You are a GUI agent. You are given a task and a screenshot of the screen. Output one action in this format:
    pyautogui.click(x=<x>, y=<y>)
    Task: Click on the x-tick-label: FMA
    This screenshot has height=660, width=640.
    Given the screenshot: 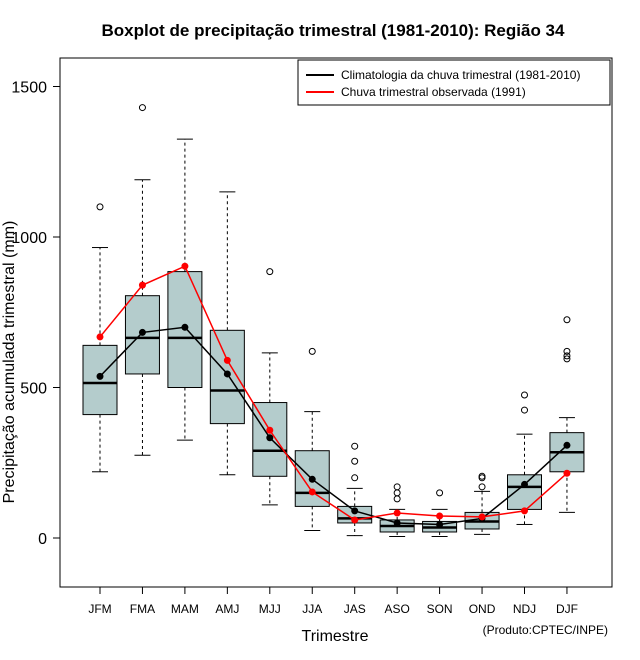 What is the action you would take?
    pyautogui.click(x=142, y=609)
    